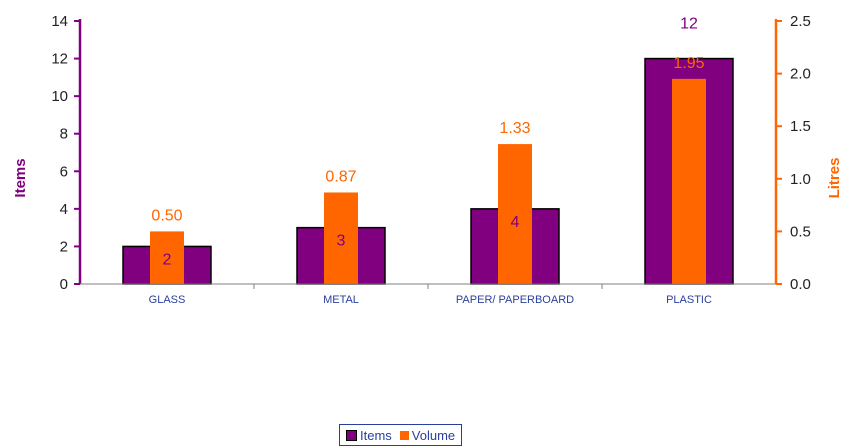 This screenshot has width=841, height=448. I want to click on y-tick-label-left: 12, so click(59, 59).